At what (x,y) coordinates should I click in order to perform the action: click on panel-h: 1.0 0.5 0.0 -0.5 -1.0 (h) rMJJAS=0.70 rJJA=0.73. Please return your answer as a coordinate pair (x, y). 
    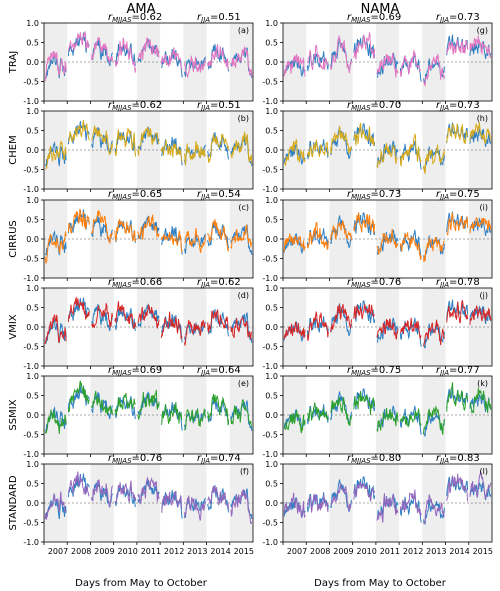
    Looking at the image, I should click on (377, 147).